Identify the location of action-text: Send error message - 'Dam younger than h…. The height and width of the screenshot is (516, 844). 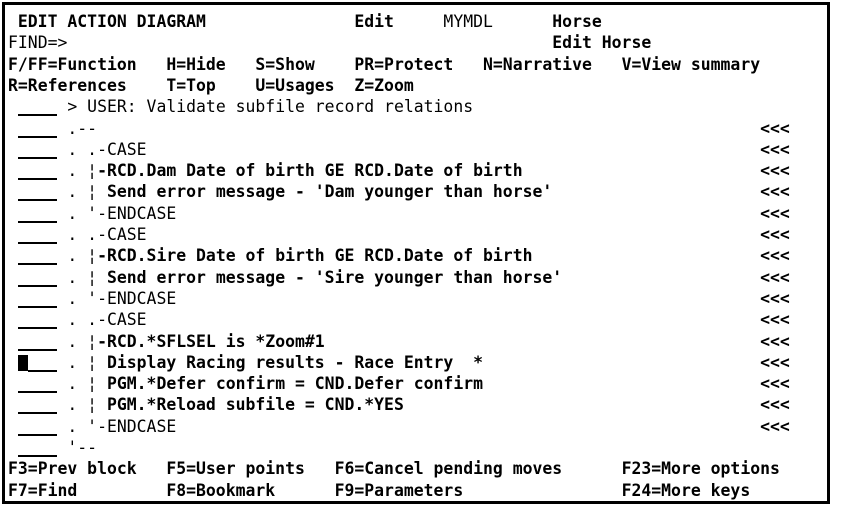
(325, 192).